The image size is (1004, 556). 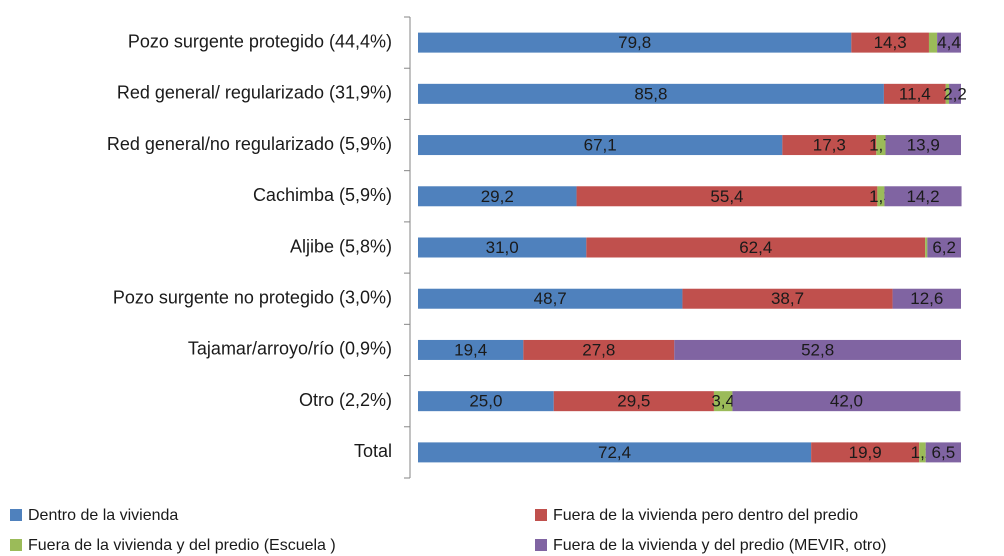 I want to click on category-label: Otro (2,2%), so click(x=345, y=400).